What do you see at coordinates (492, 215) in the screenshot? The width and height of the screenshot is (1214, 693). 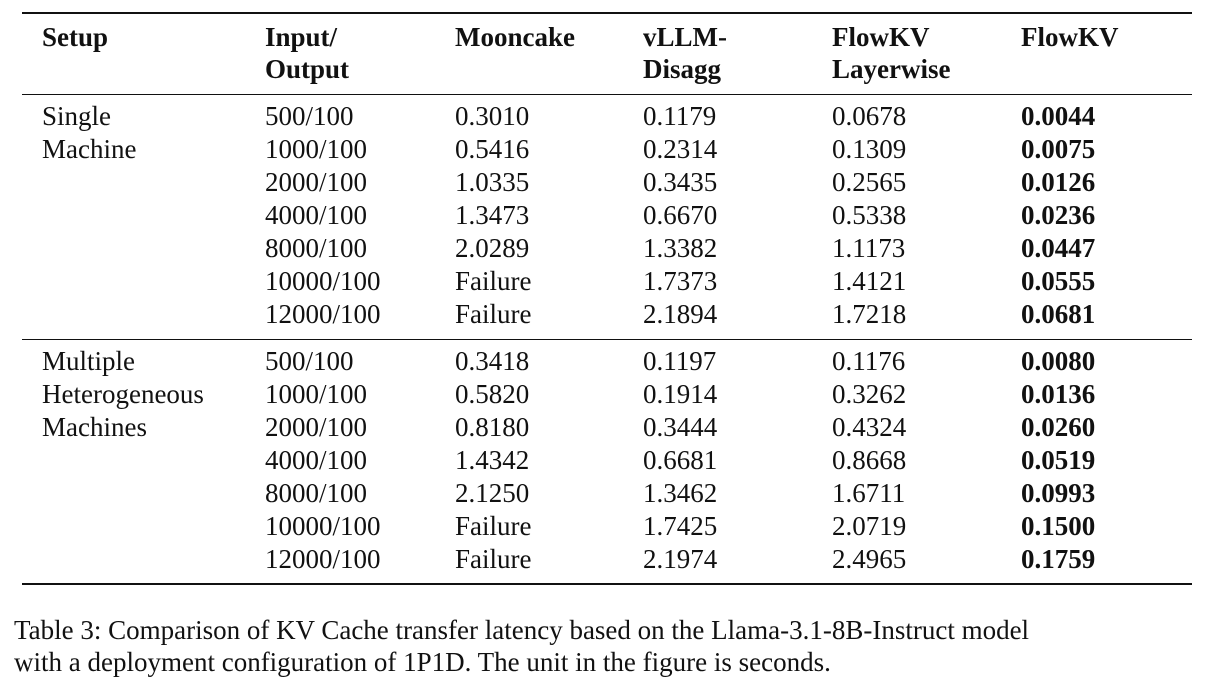 I see `table-cell: 1.3473` at bounding box center [492, 215].